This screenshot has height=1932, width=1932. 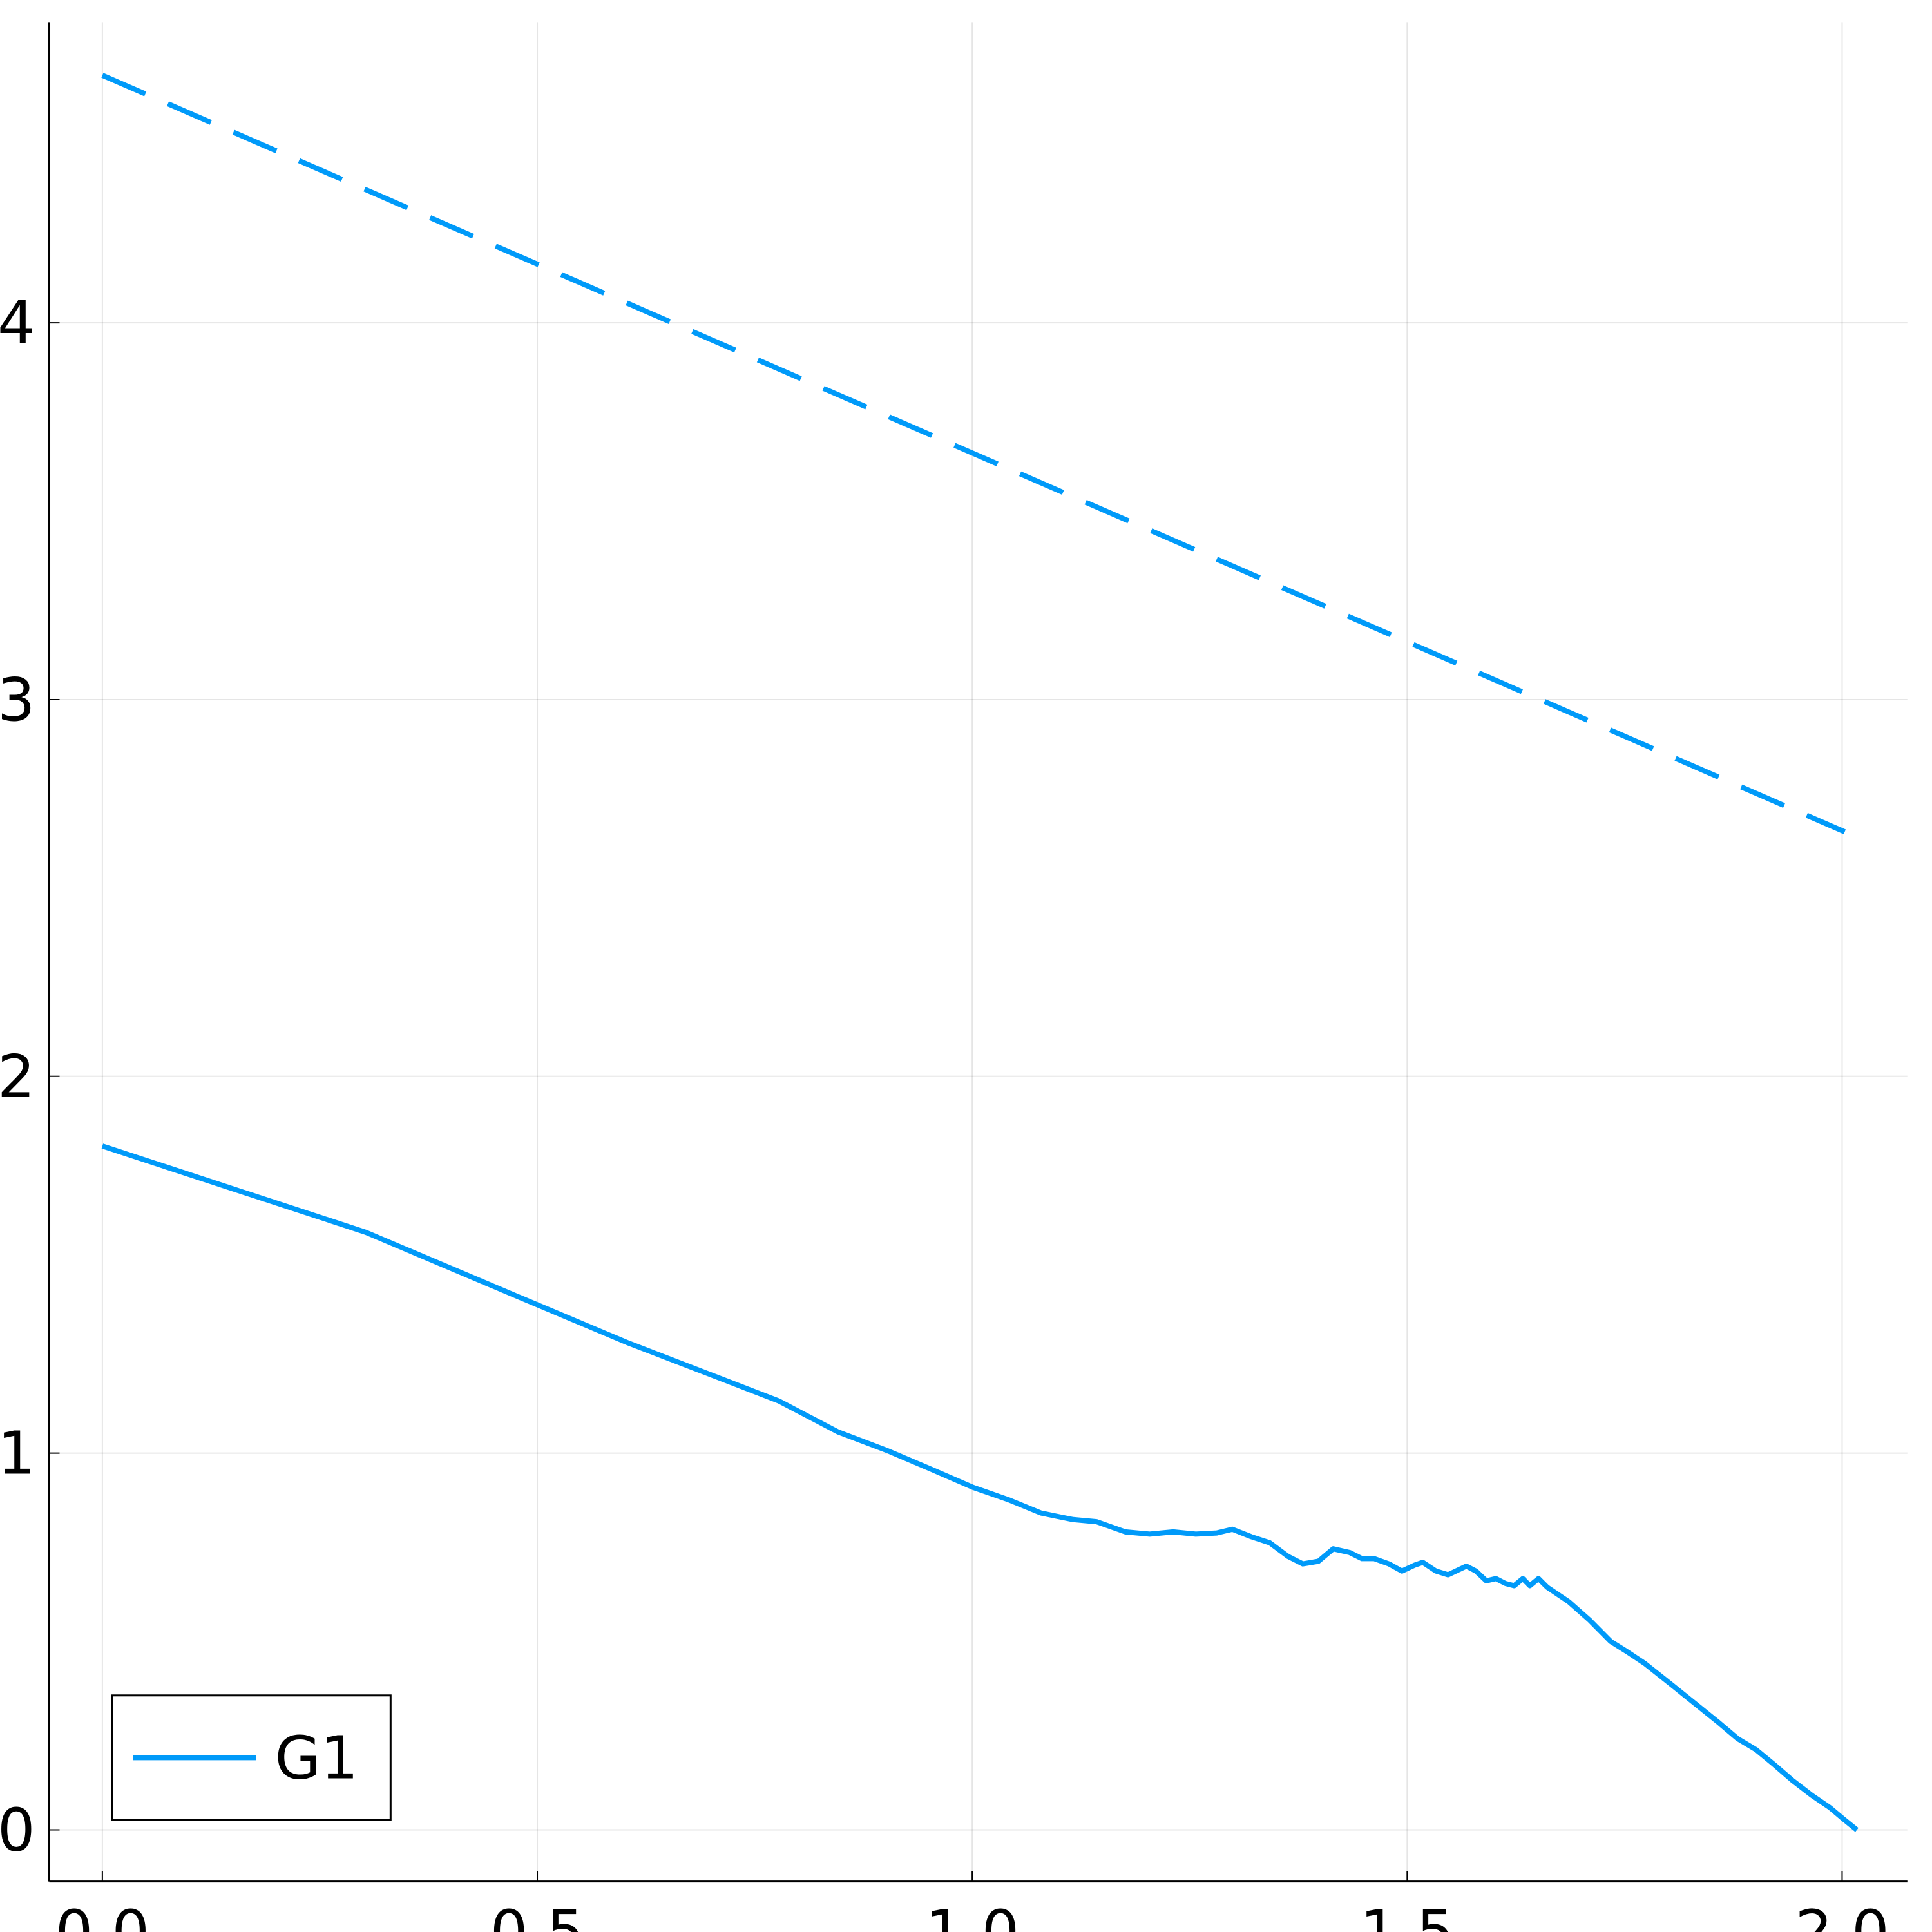 What do you see at coordinates (1842, 1915) in the screenshot?
I see `x-tick-label: 2.0` at bounding box center [1842, 1915].